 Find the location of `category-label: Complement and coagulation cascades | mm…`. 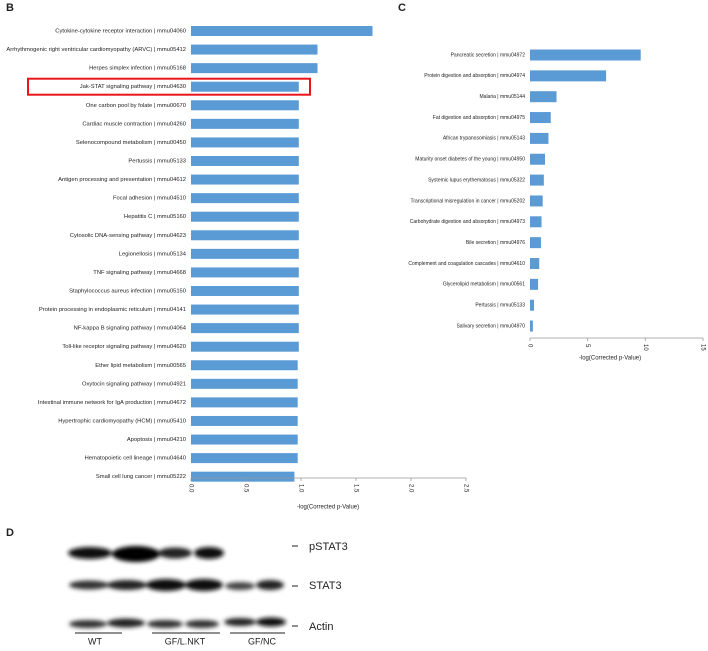

category-label: Complement and coagulation cascades | mm… is located at coordinates (466, 264).